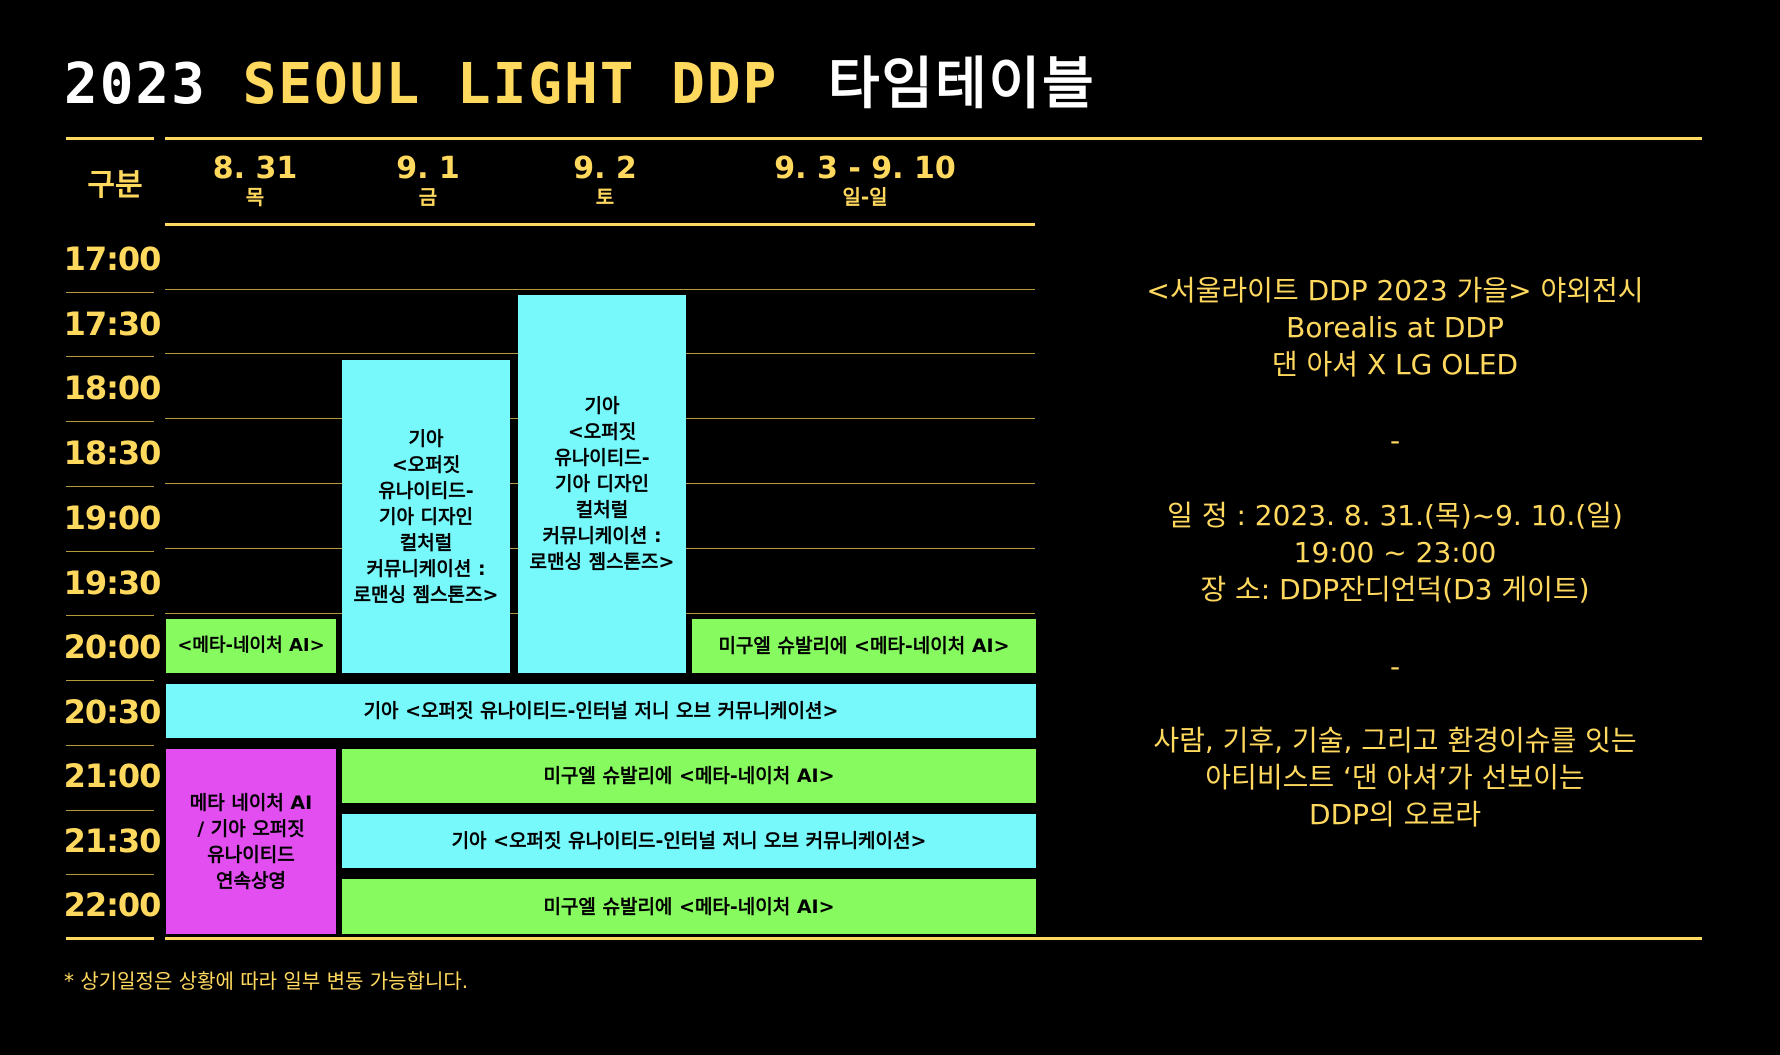 The image size is (1780, 1055). What do you see at coordinates (933, 138) in the screenshot?
I see `rule-top` at bounding box center [933, 138].